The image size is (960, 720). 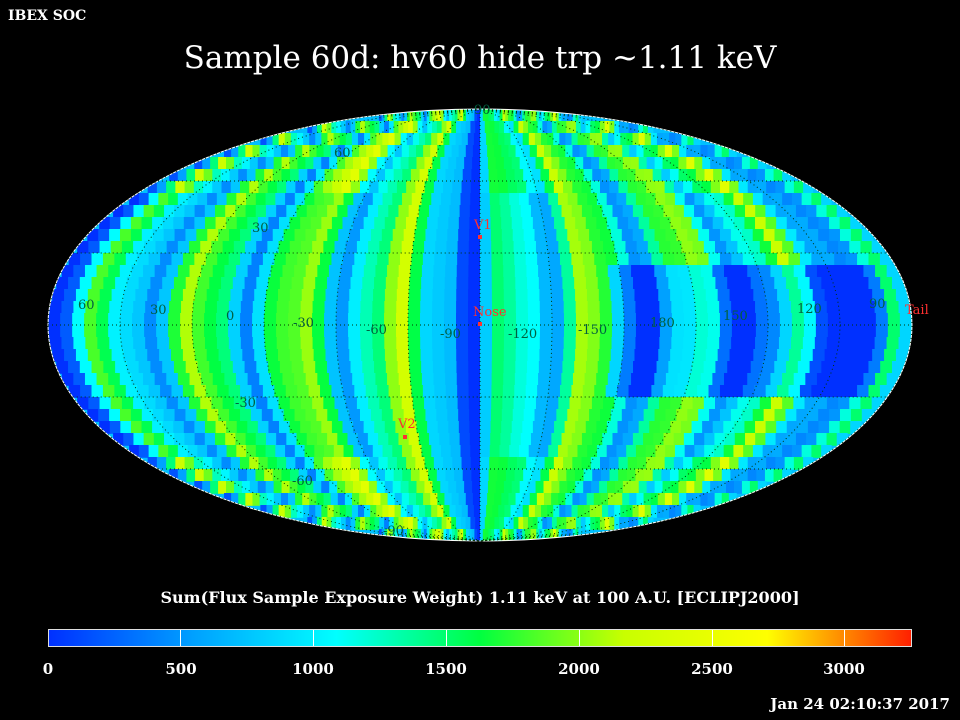 I want to click on lon-label-120: 120, so click(x=809, y=309).